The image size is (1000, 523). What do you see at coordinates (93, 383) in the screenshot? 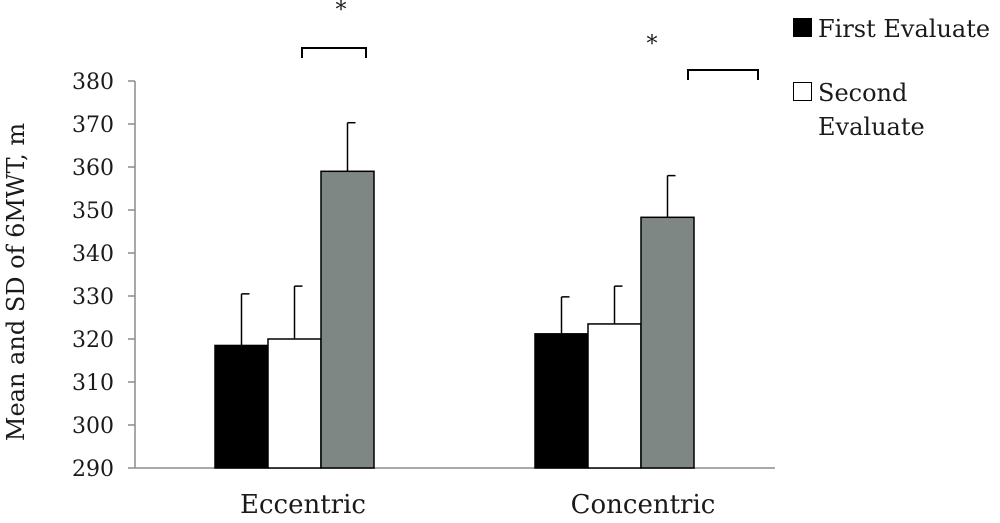
I see `y-tick-label: 310` at bounding box center [93, 383].